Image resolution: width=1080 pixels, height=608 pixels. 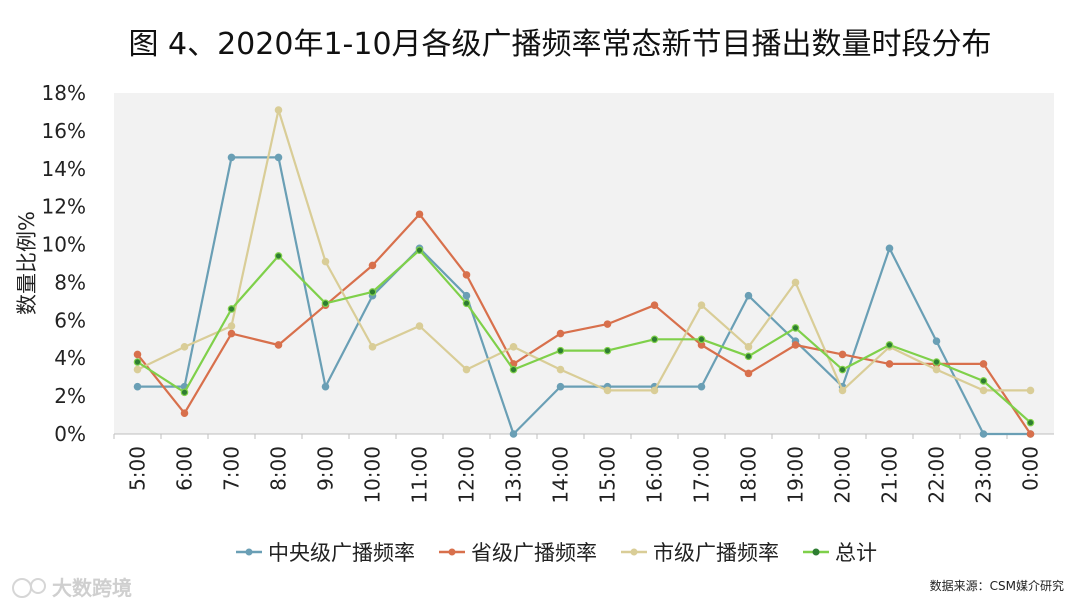 I want to click on y-tick-label: 18%, so click(x=64, y=93).